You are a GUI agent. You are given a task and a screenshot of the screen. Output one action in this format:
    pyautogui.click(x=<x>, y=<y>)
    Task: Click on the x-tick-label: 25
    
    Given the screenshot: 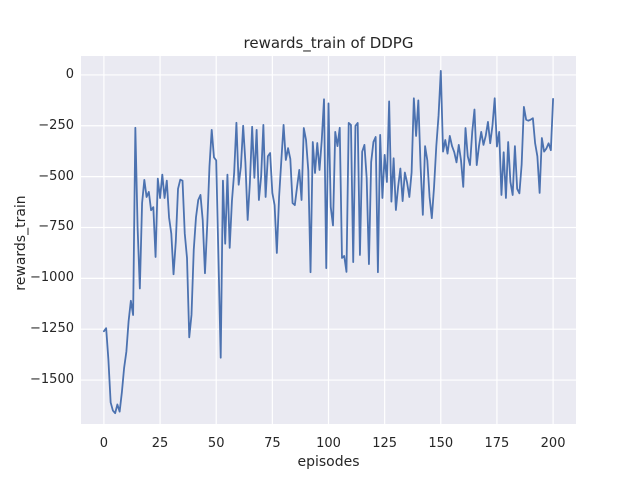 What is the action you would take?
    pyautogui.click(x=160, y=443)
    